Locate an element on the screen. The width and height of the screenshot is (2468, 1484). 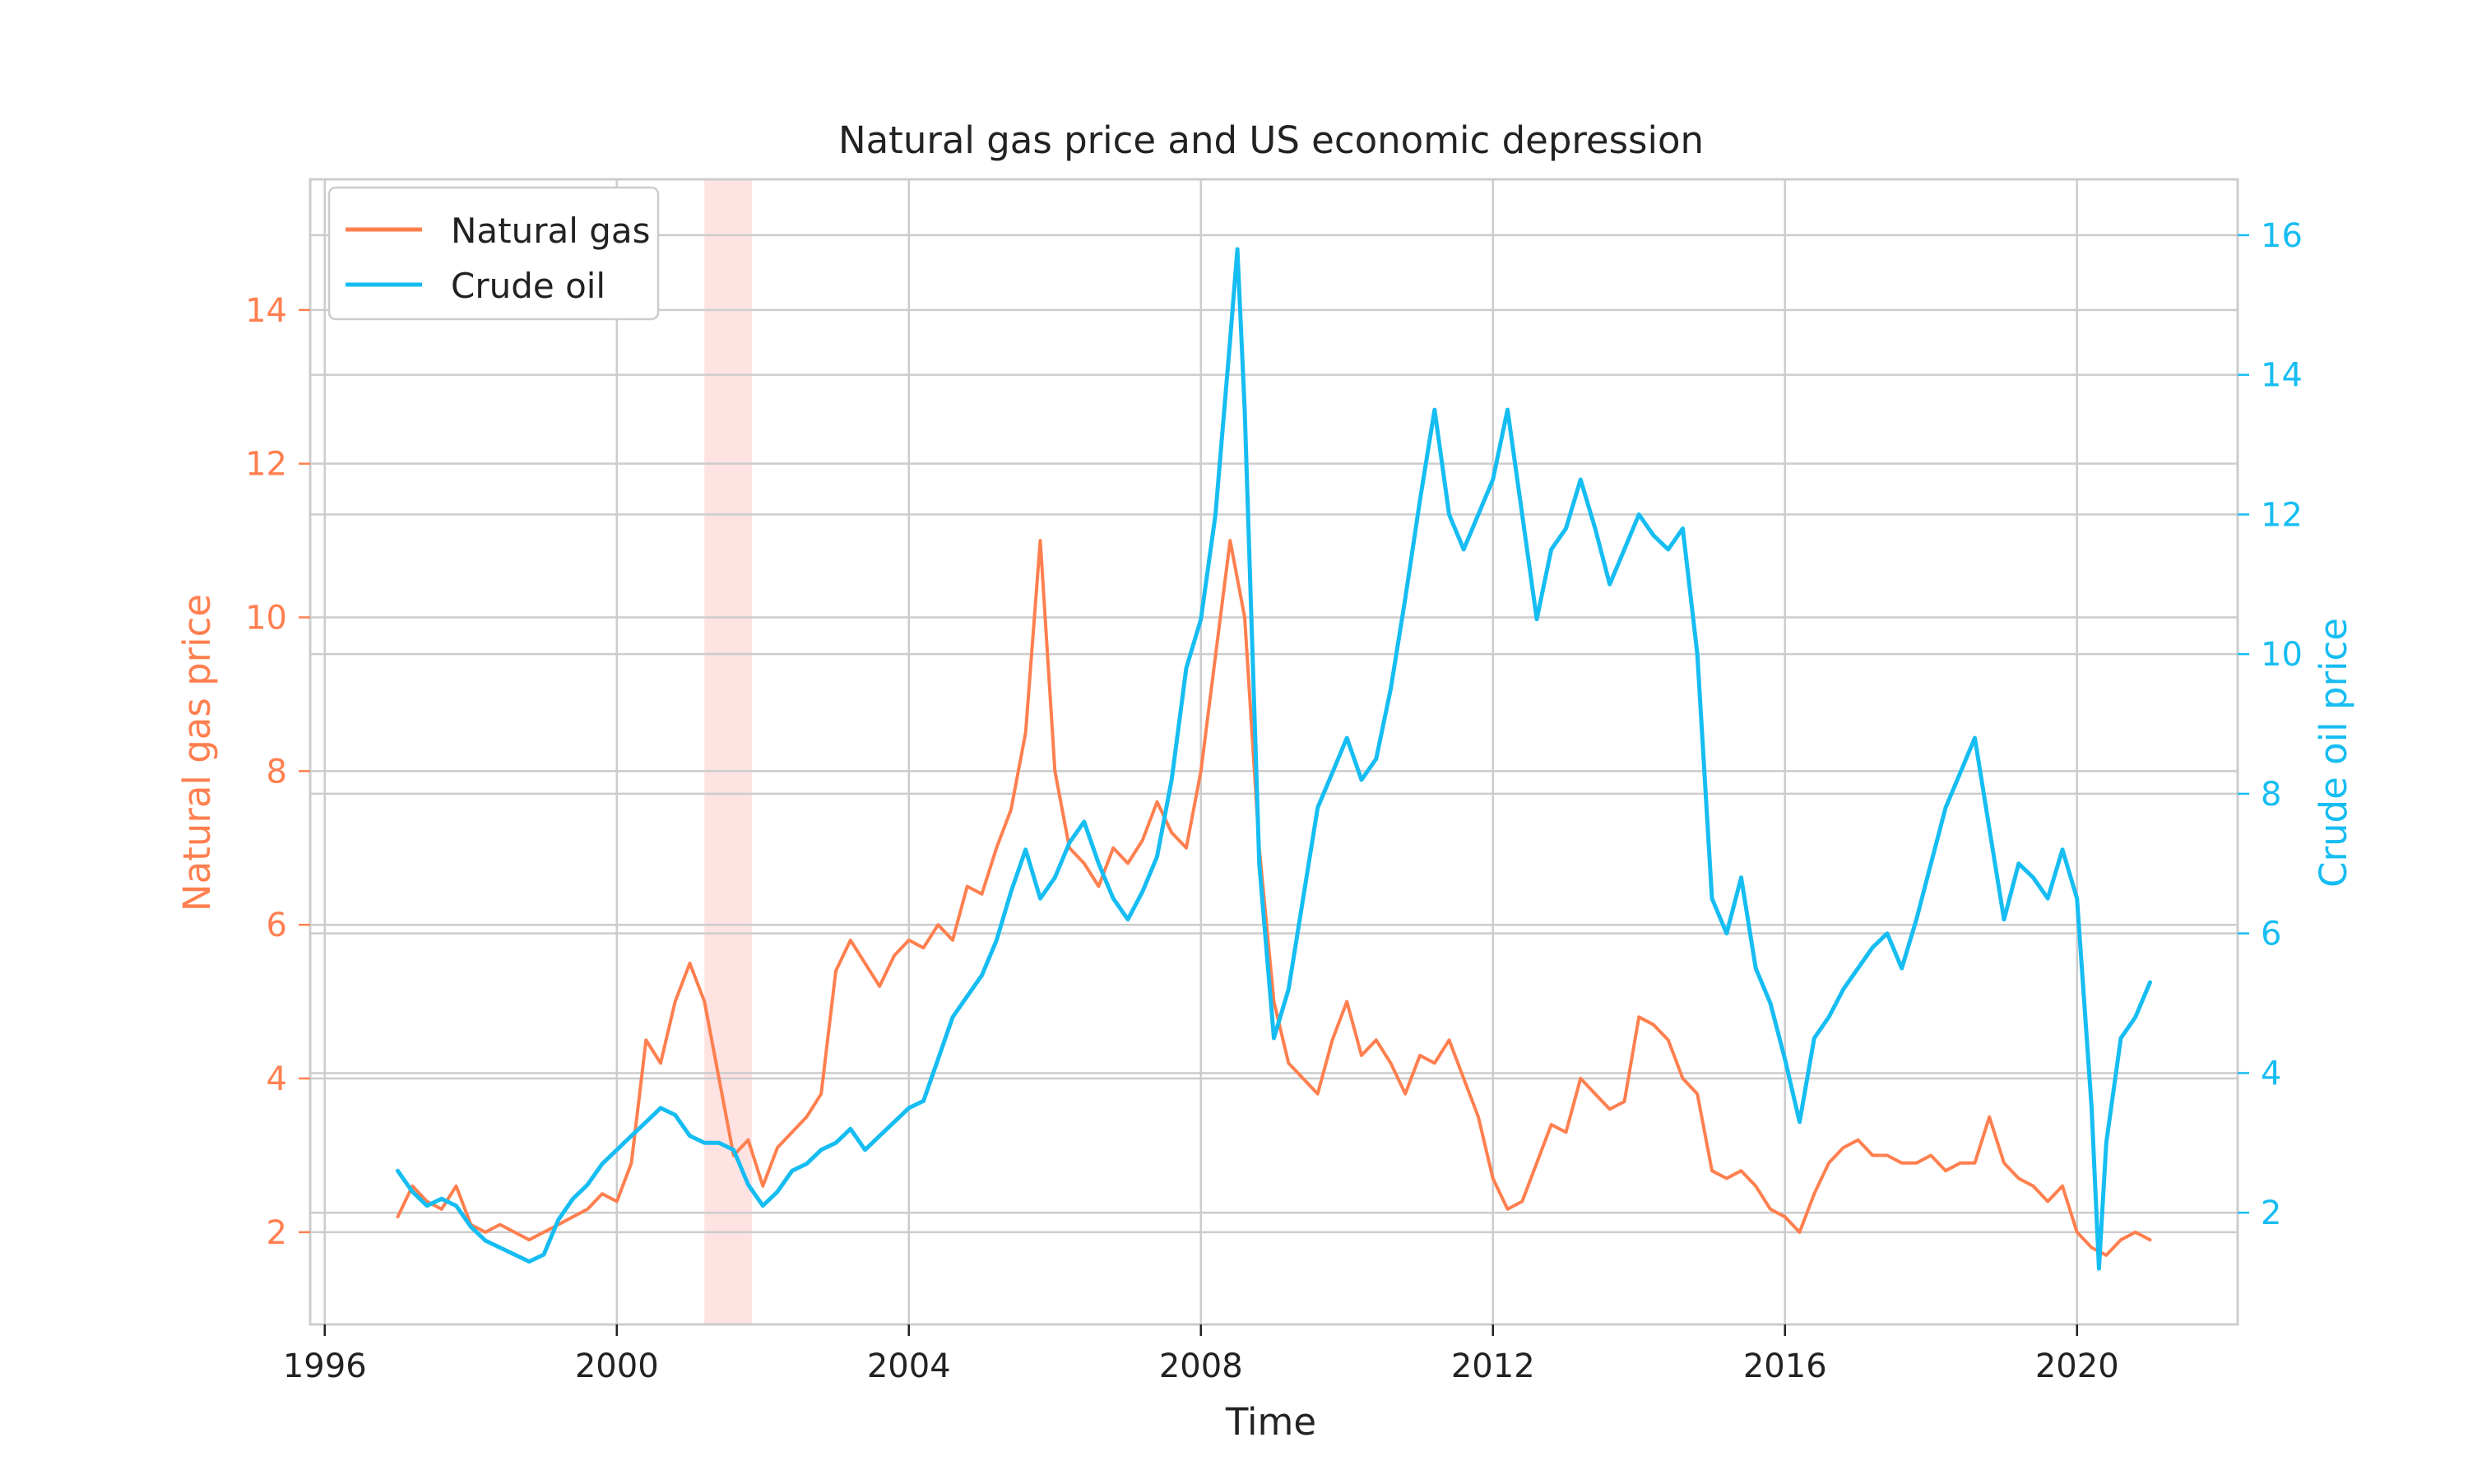
recession-band is located at coordinates (728, 751).